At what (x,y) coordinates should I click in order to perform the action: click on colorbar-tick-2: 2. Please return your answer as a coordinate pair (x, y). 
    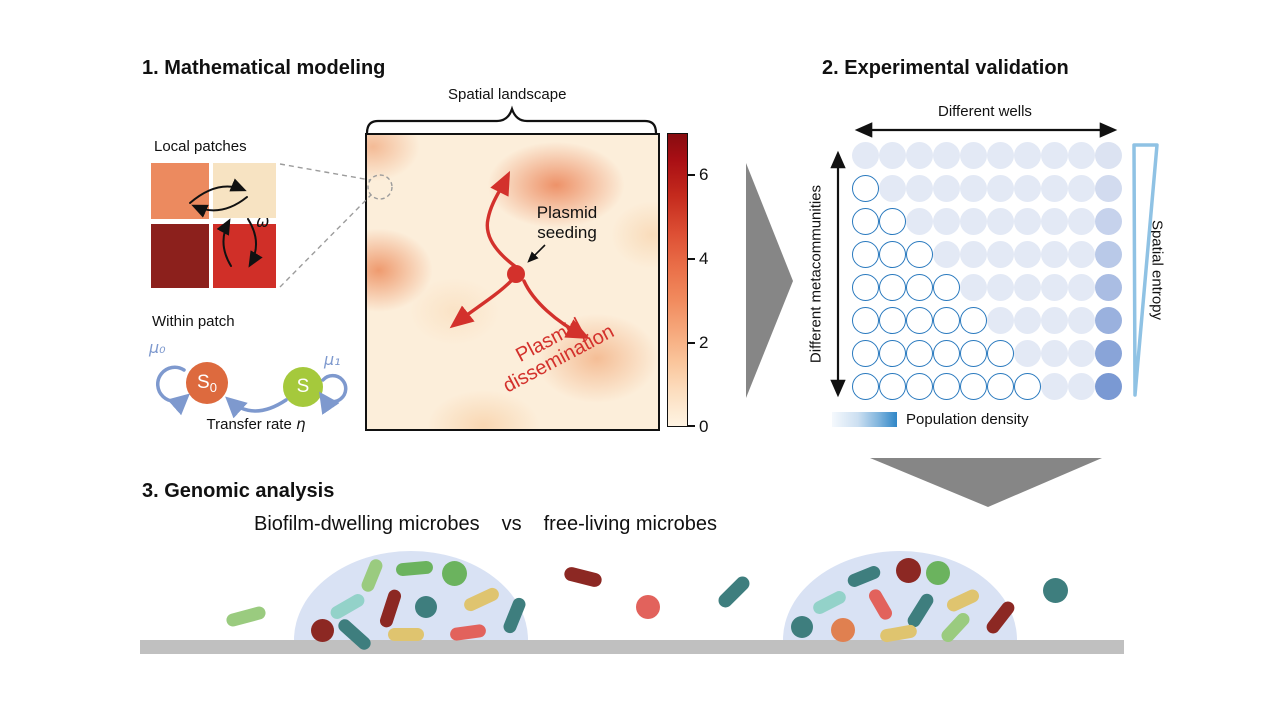
    Looking at the image, I should click on (704, 342).